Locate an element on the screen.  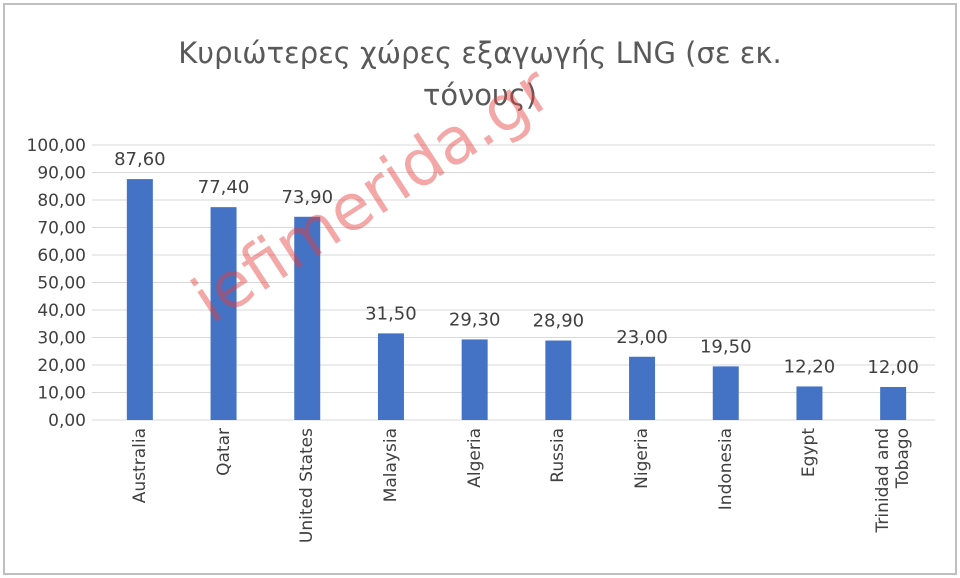
y-tick-label: 100,00 is located at coordinates (56, 146).